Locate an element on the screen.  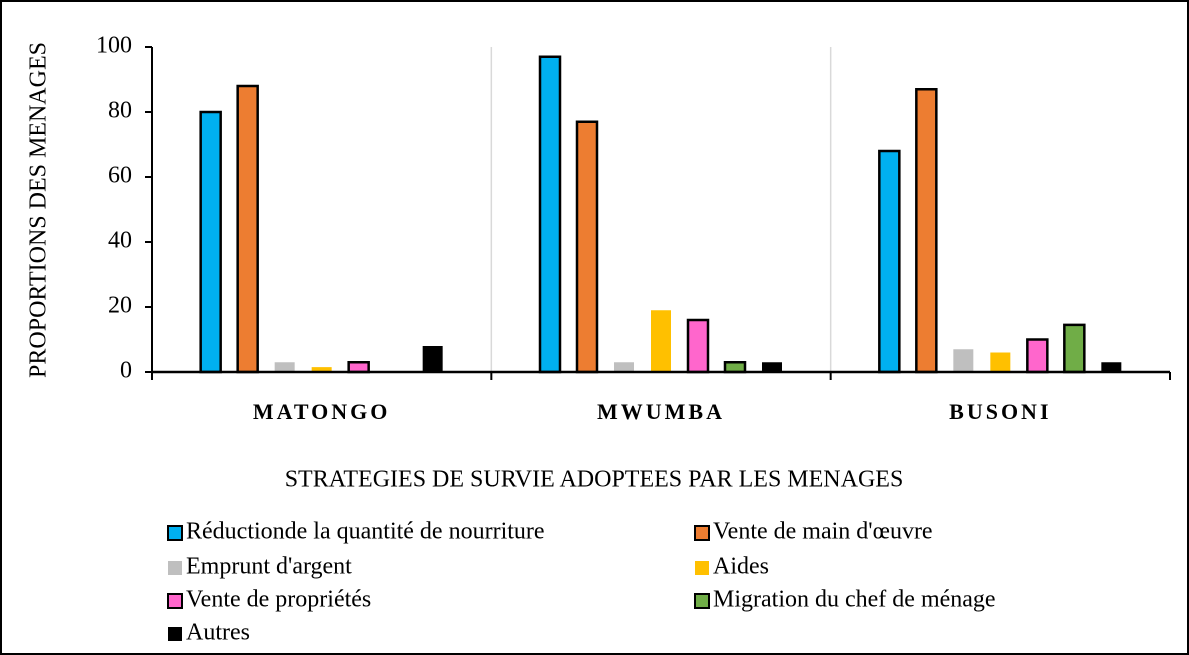
legend-label: Vente de propriétés is located at coordinates (278, 600).